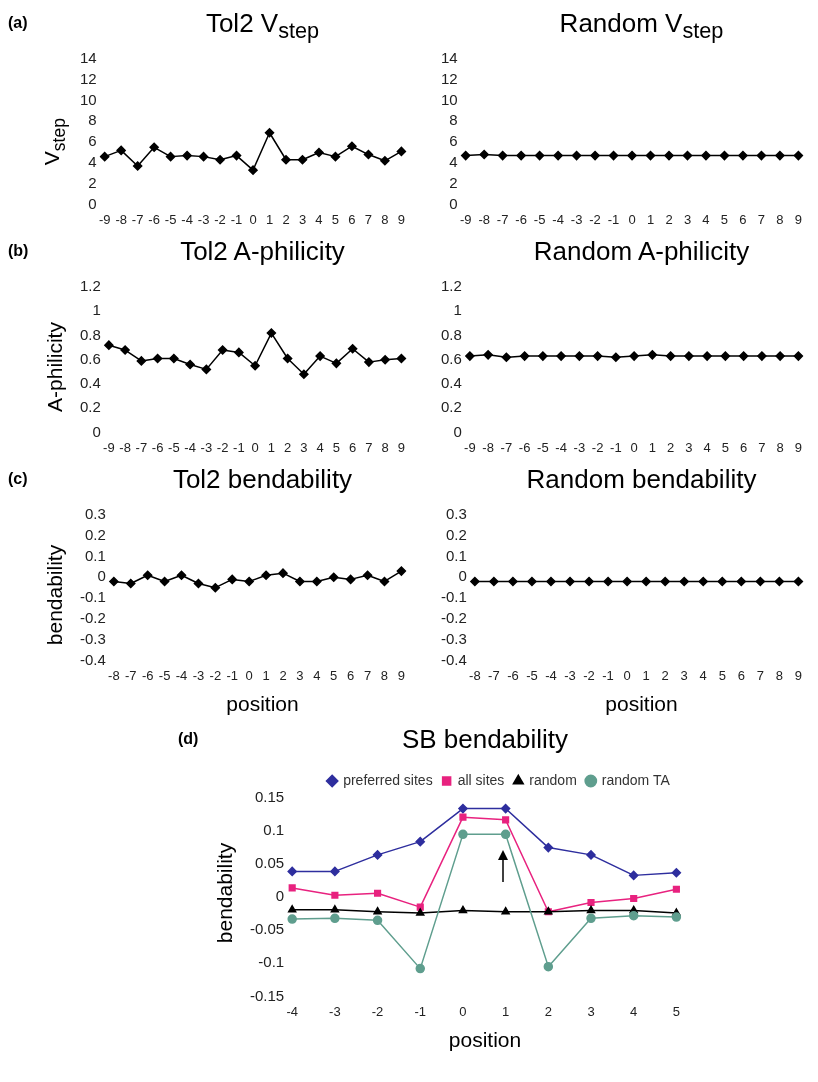 Image resolution: width=818 pixels, height=1082 pixels. I want to click on x-tick-label: -6, so click(157, 447).